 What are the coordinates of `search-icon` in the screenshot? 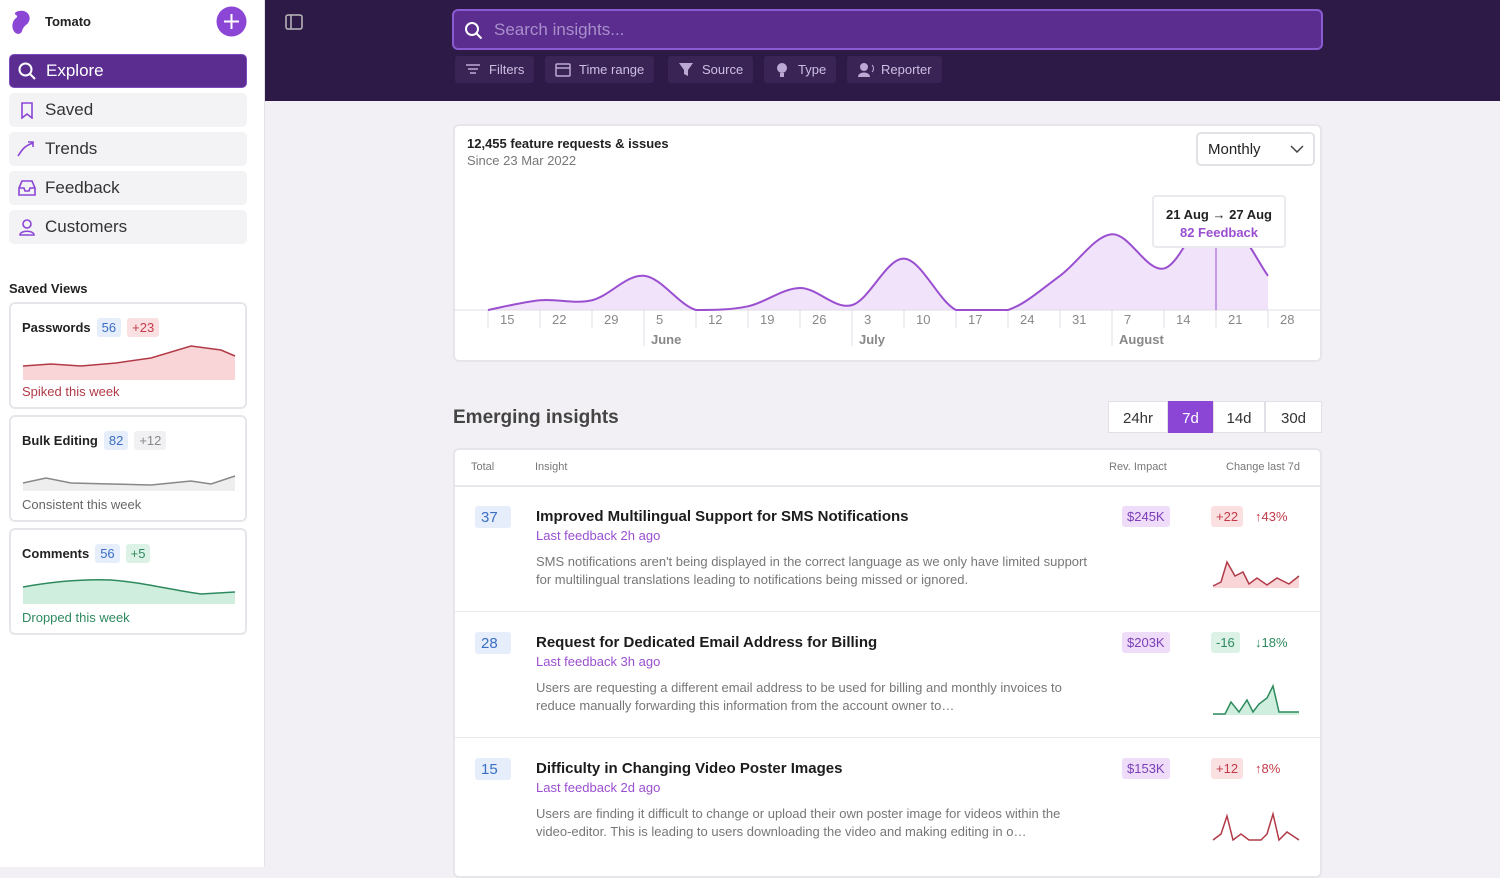 It's located at (474, 31).